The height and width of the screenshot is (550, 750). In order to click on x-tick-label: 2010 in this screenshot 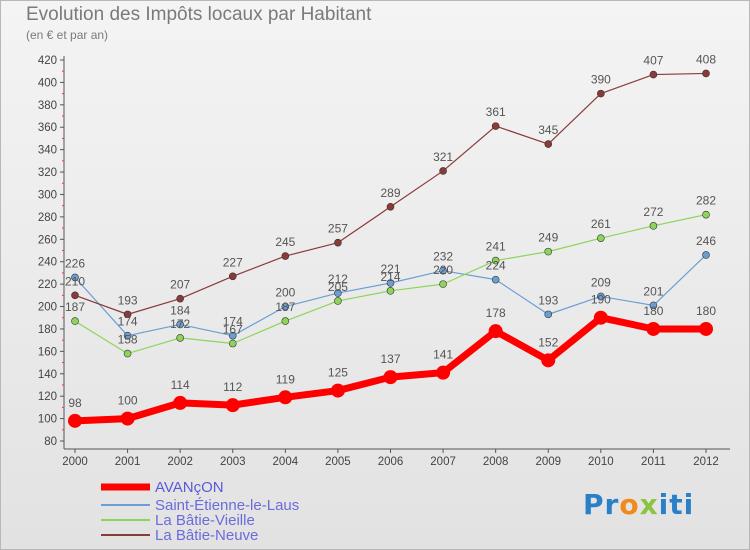, I will do `click(601, 462)`.